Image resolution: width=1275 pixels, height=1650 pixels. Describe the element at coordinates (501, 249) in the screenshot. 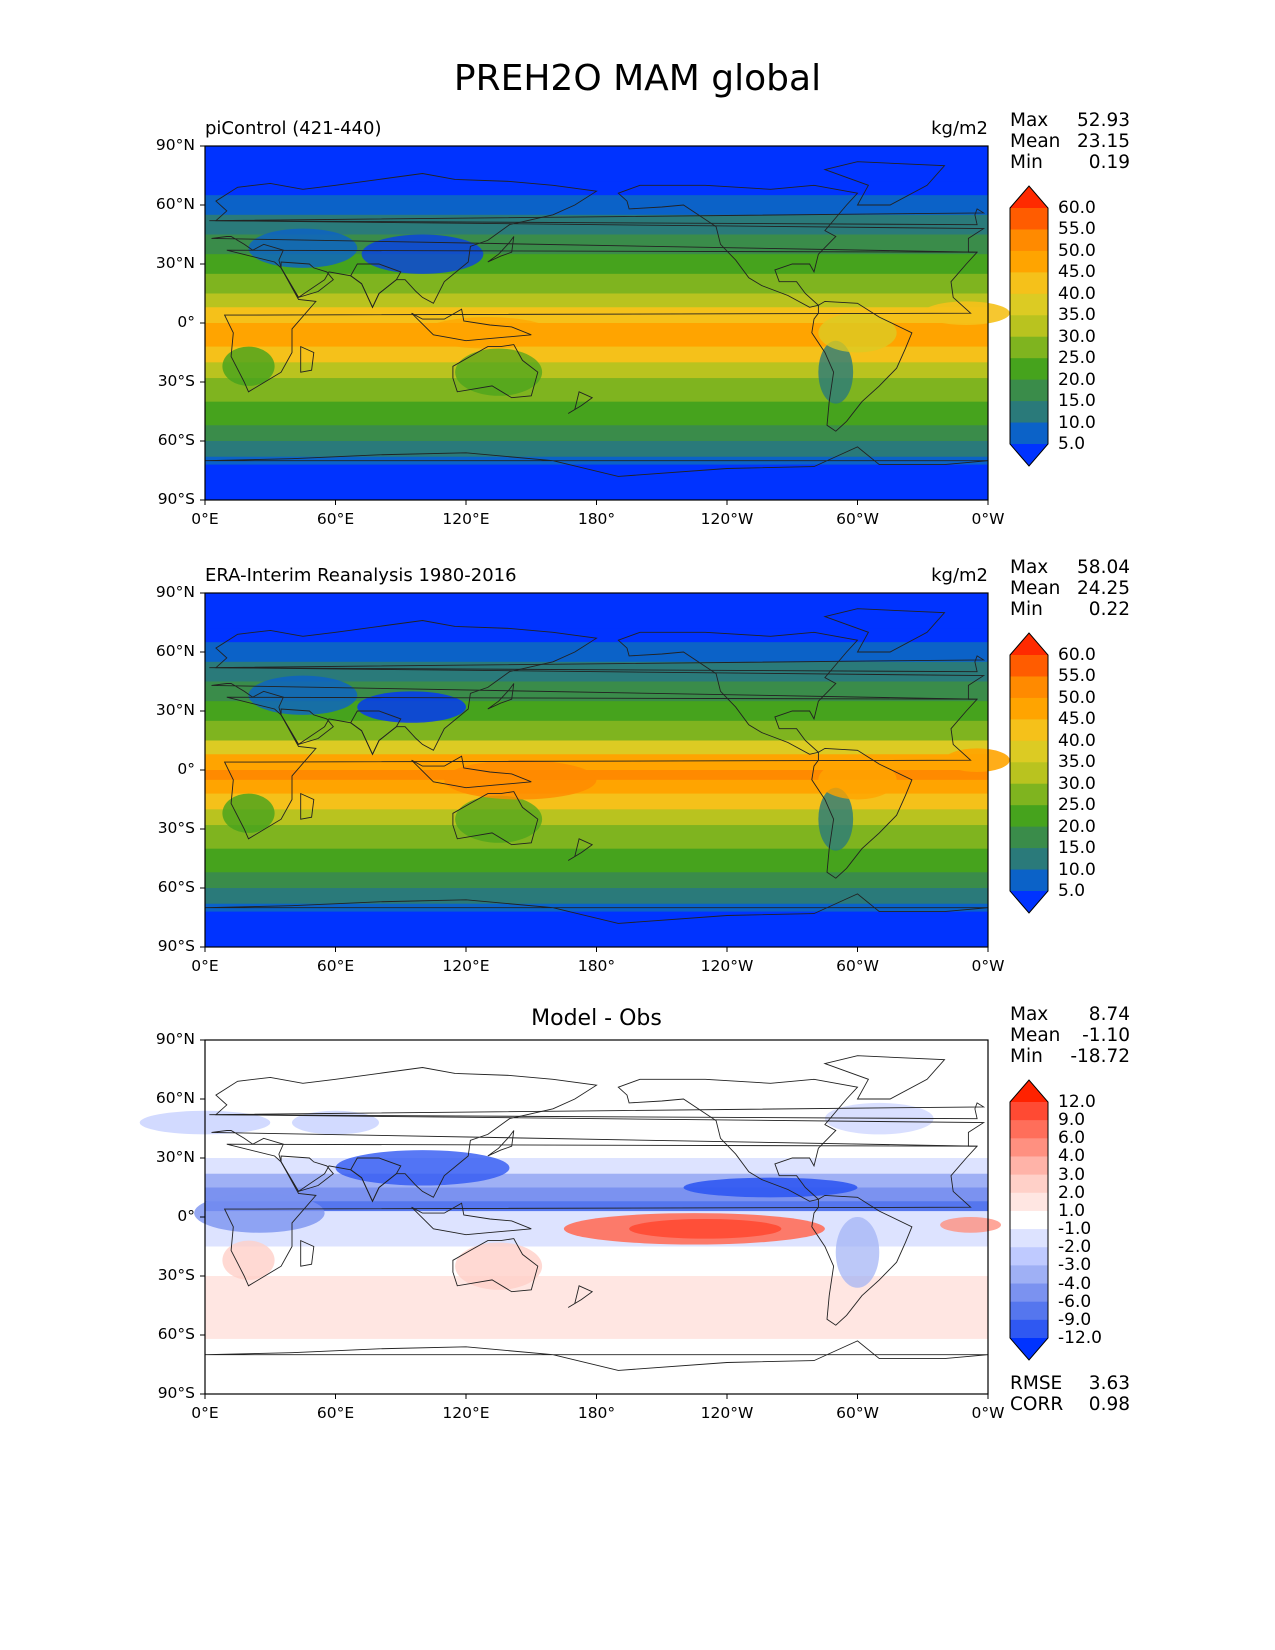

I see `coastline-japan` at that location.